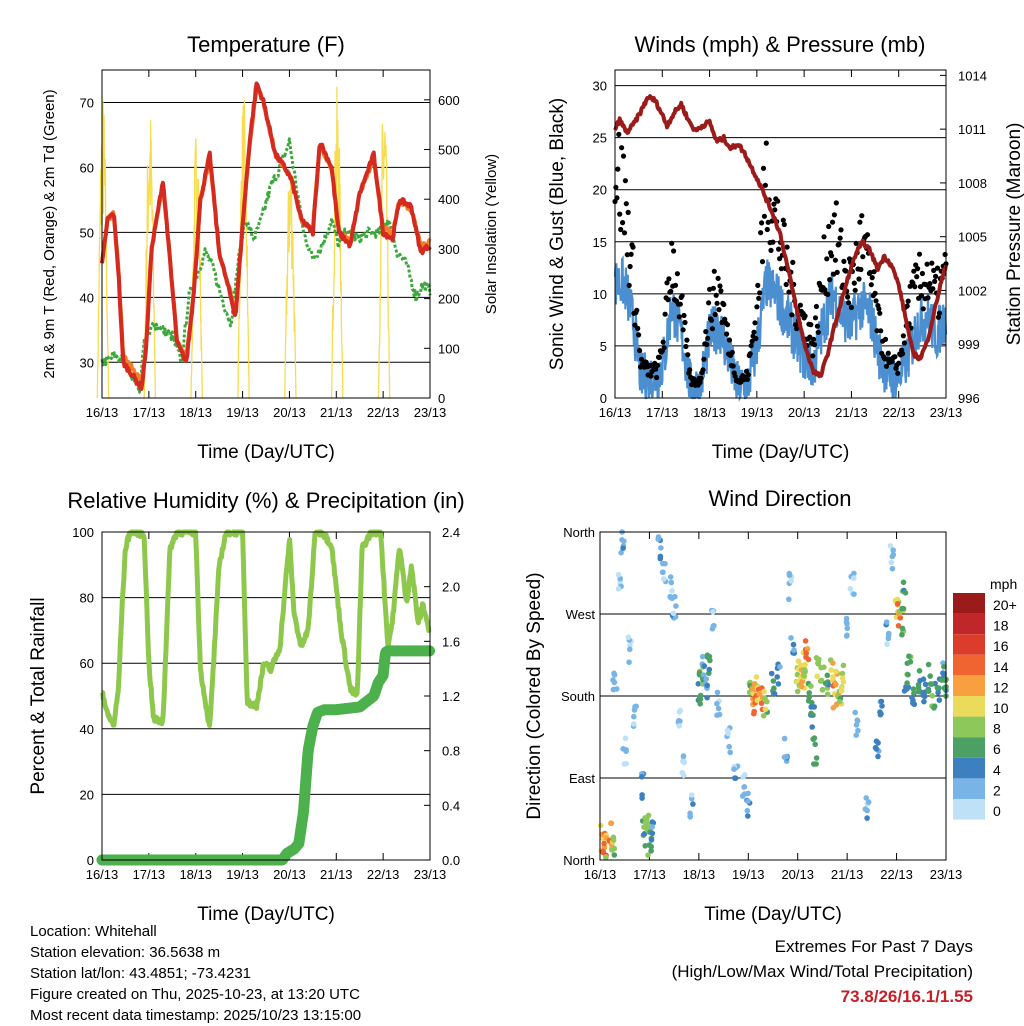 The image size is (1024, 1026). What do you see at coordinates (449, 150) in the screenshot?
I see `y2-tick-label: 500` at bounding box center [449, 150].